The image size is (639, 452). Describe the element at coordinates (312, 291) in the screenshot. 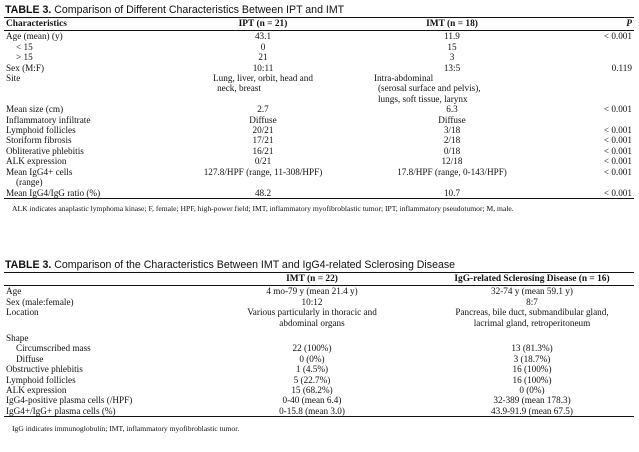

I see `imt-value: 4 mo-79 y (mean 21.4 y)` at that location.